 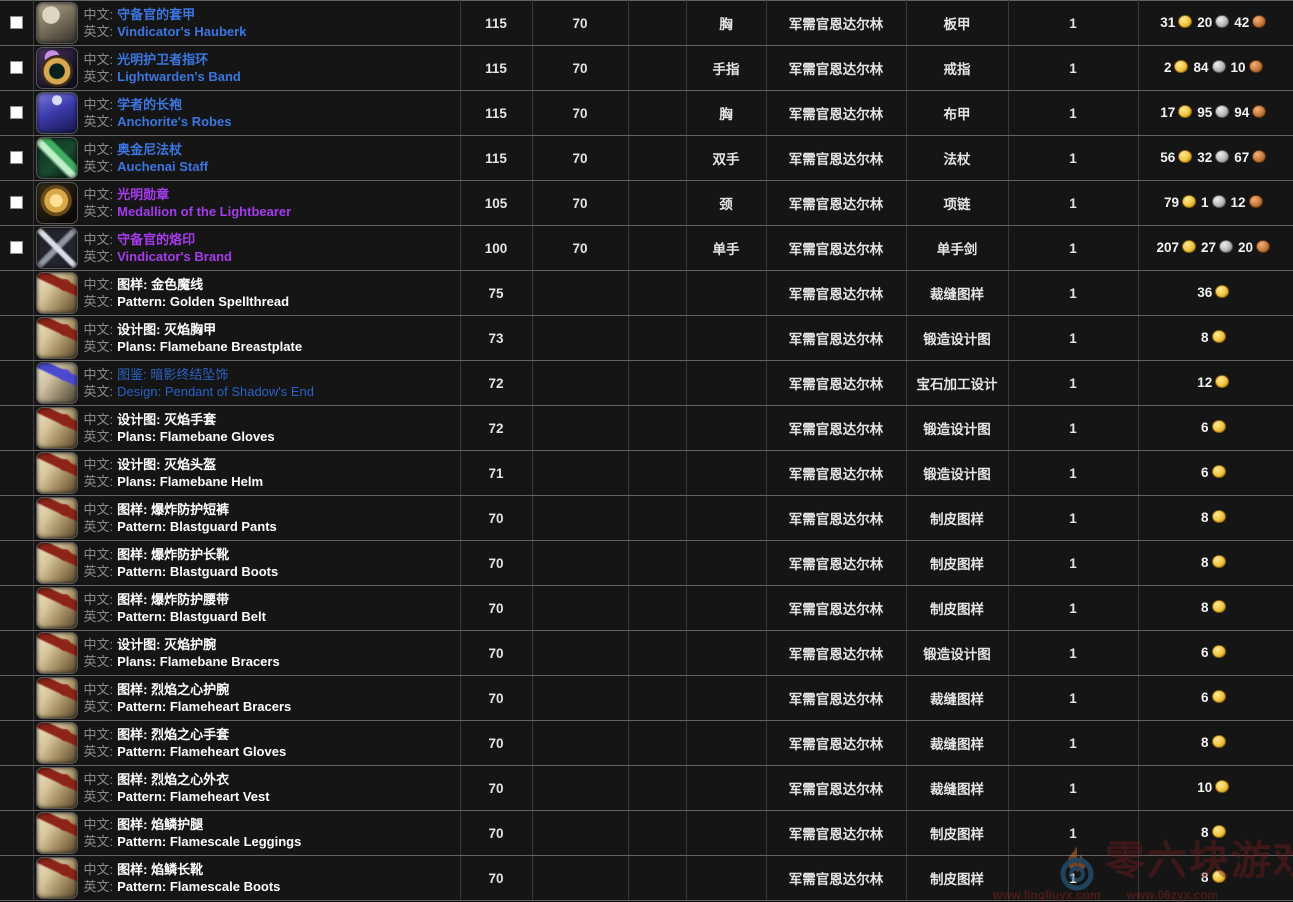 What do you see at coordinates (1204, 472) in the screenshot?
I see `price-amount: 6` at bounding box center [1204, 472].